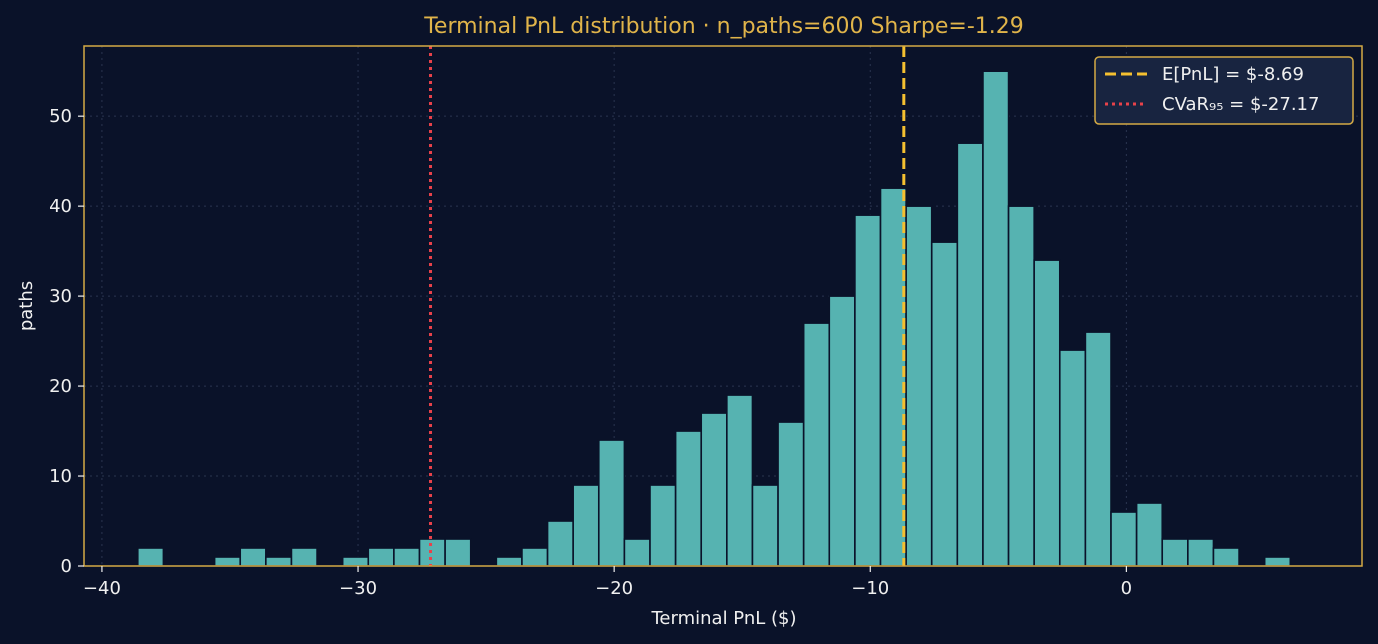 This screenshot has height=644, width=1378. I want to click on y-tick-label-5: 50, so click(60, 116).